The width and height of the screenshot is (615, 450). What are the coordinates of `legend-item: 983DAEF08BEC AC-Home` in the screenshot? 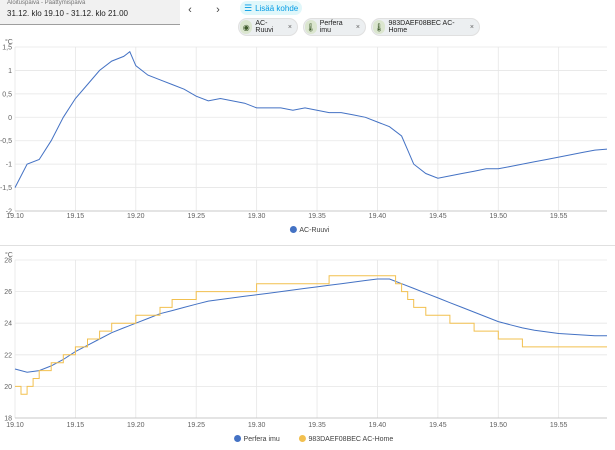 It's located at (345, 439).